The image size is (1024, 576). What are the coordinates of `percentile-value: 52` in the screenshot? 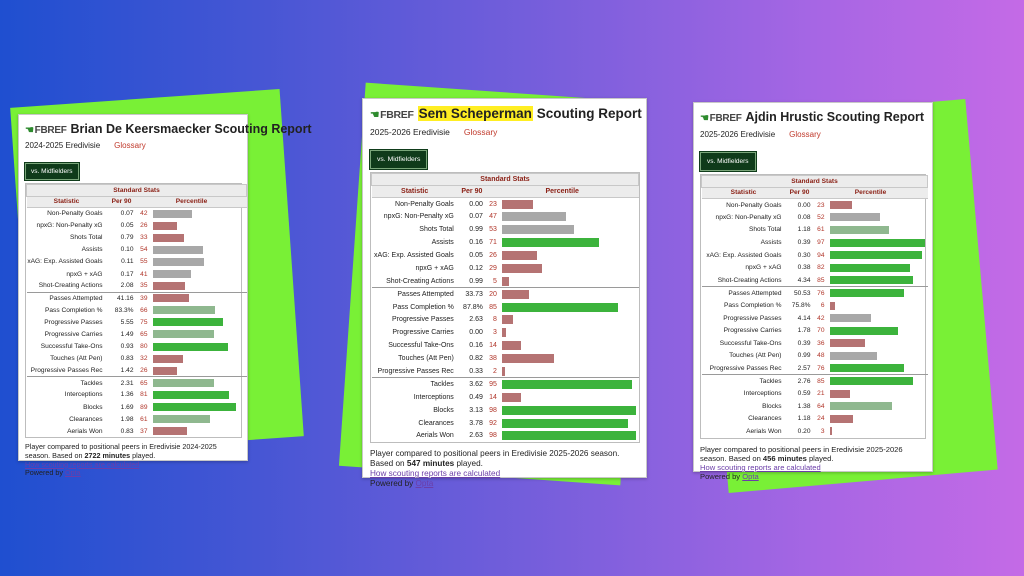 It's located at (821, 217).